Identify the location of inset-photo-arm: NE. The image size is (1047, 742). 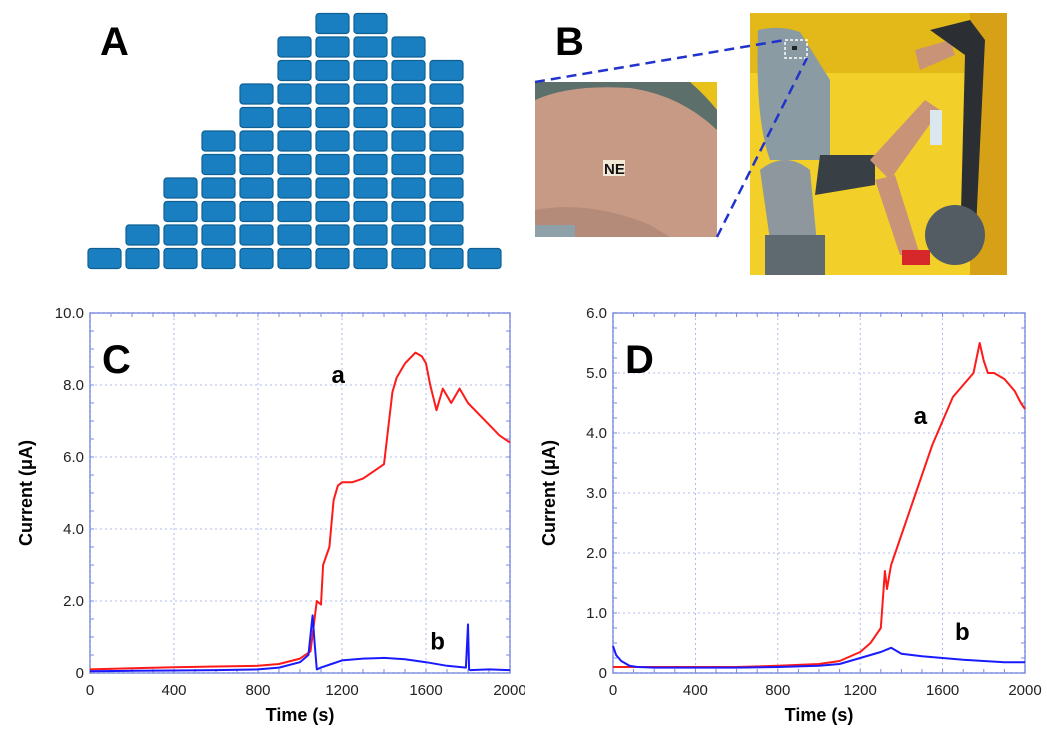
(626, 159).